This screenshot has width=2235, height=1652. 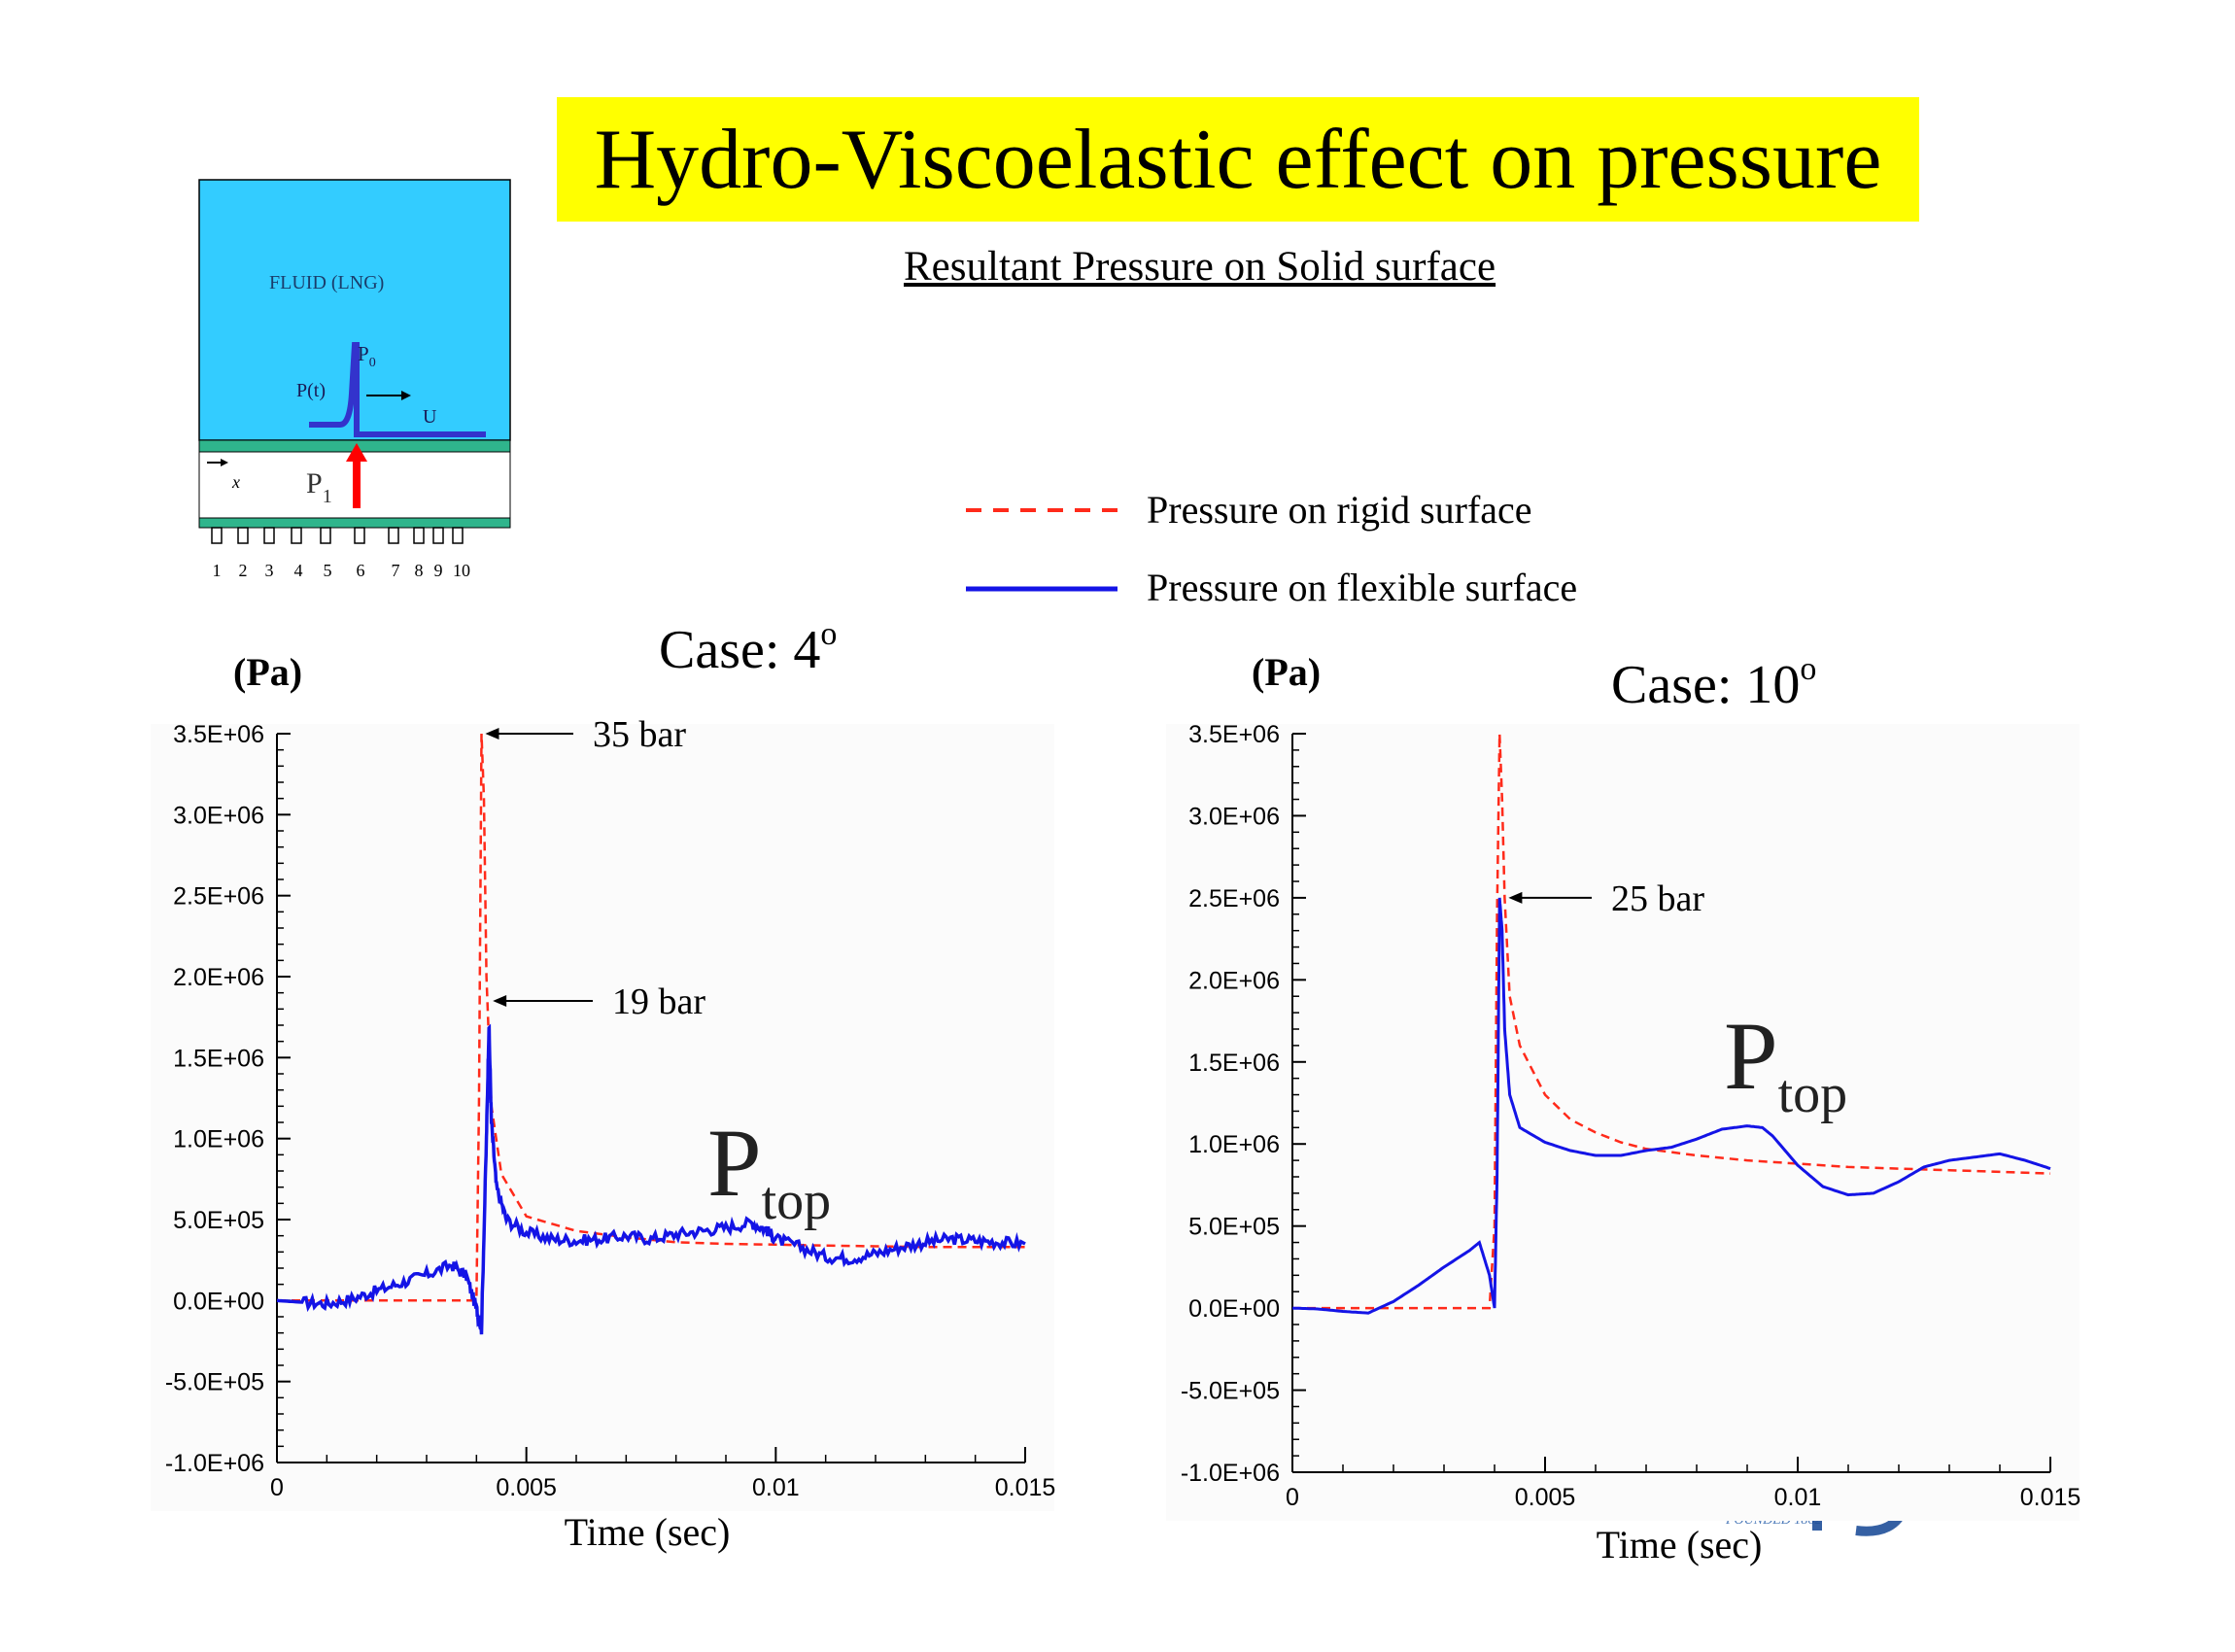 I want to click on sensor-number: 9, so click(x=438, y=571).